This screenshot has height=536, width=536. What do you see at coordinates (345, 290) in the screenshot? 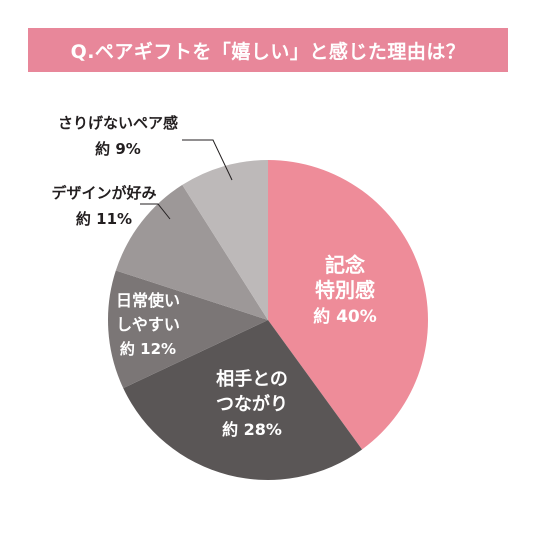
I see `slice-label: 記念特別感約 40%` at bounding box center [345, 290].